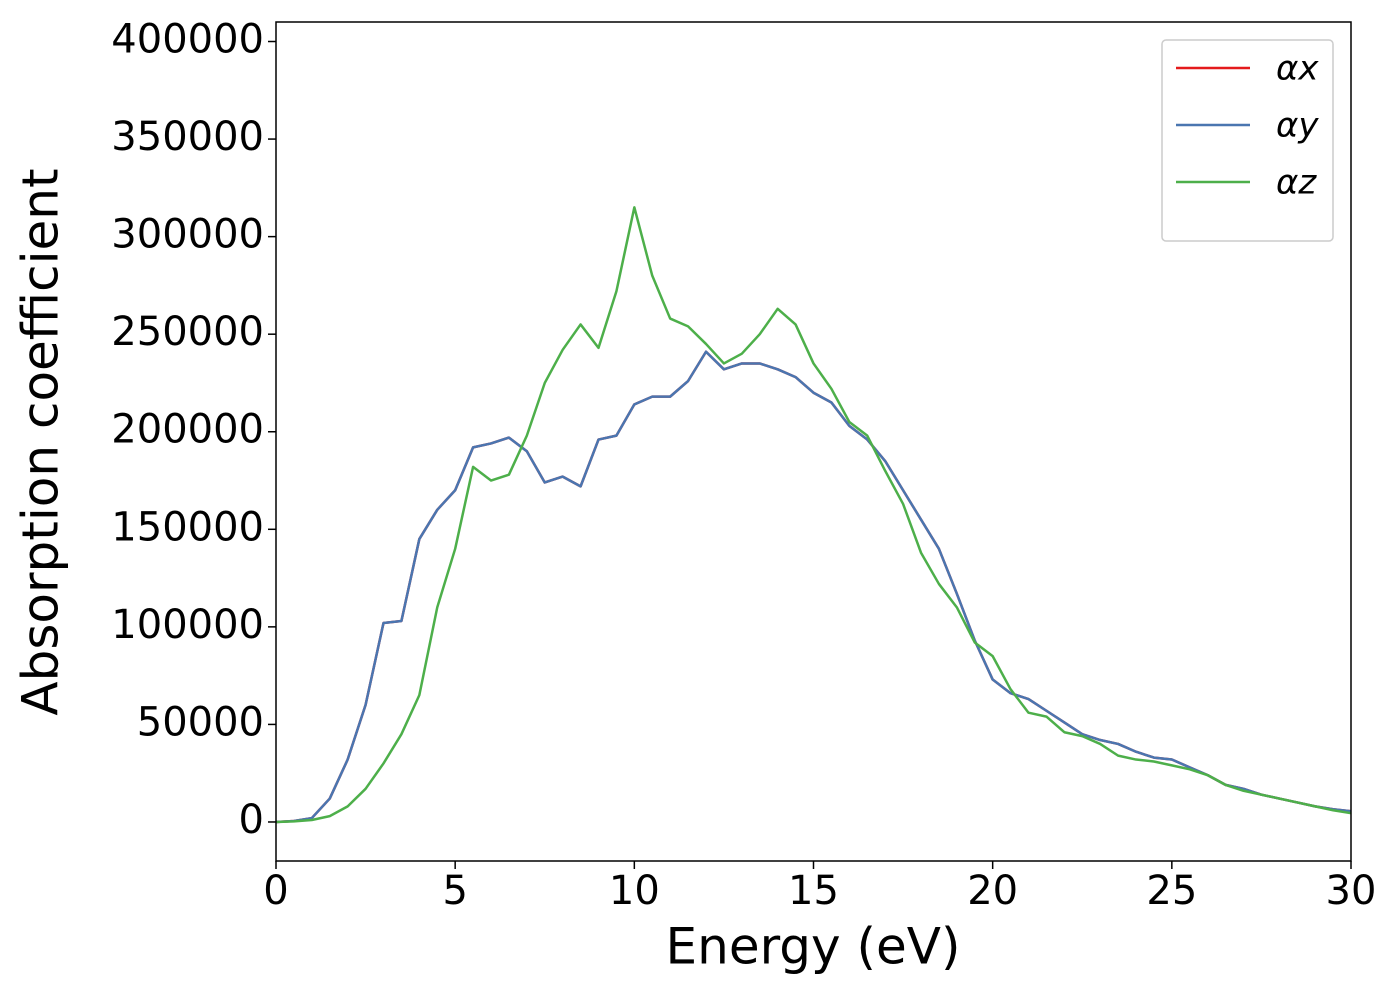 This screenshot has width=1400, height=1004. What do you see at coordinates (187, 430) in the screenshot?
I see `y-tick-label: 200000` at bounding box center [187, 430].